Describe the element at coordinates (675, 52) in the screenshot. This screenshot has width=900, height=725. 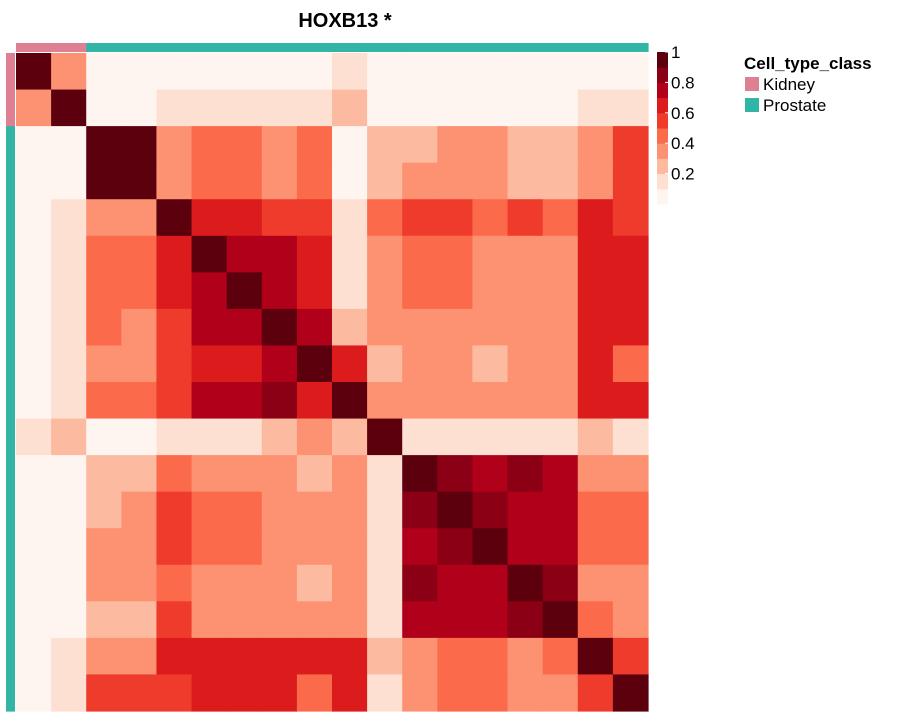
I see `color-scale-tick-label: 1` at that location.